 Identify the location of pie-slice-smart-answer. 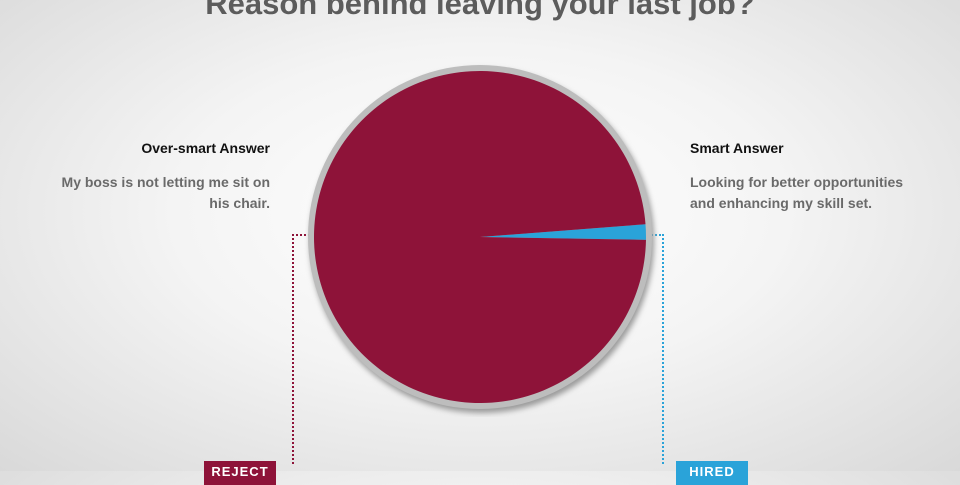
(563, 232).